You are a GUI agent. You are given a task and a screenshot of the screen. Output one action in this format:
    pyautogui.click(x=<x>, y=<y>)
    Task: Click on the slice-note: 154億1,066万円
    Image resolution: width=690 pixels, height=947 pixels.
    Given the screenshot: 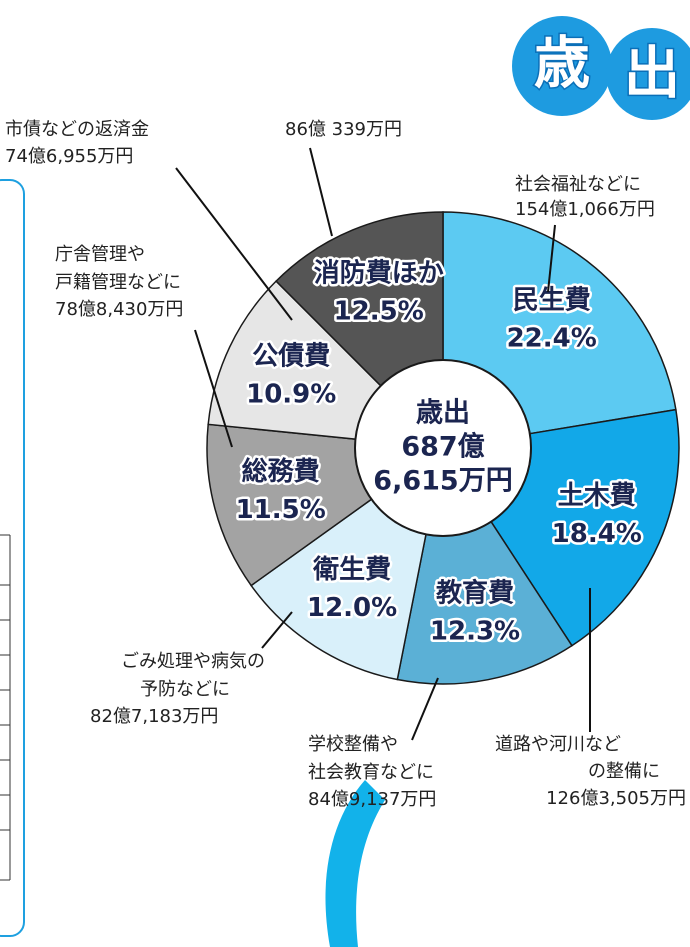 What is the action you would take?
    pyautogui.click(x=585, y=209)
    